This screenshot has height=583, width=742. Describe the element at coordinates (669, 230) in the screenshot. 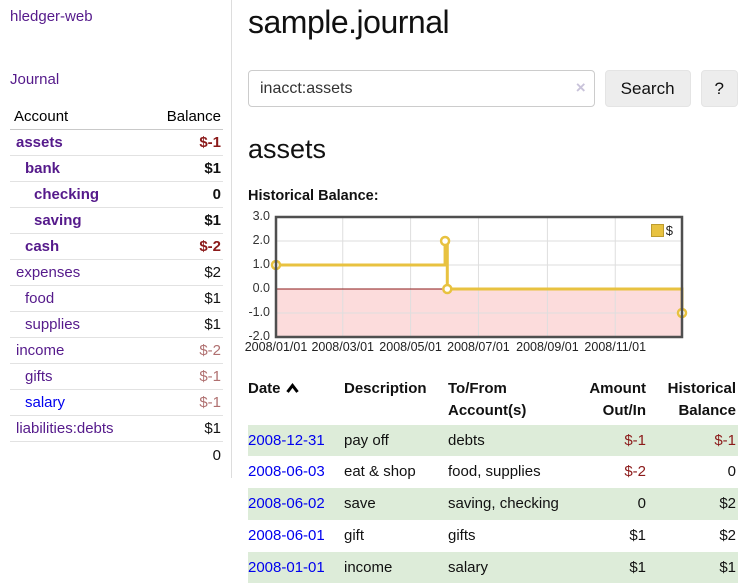

I see `legend-label: $` at that location.